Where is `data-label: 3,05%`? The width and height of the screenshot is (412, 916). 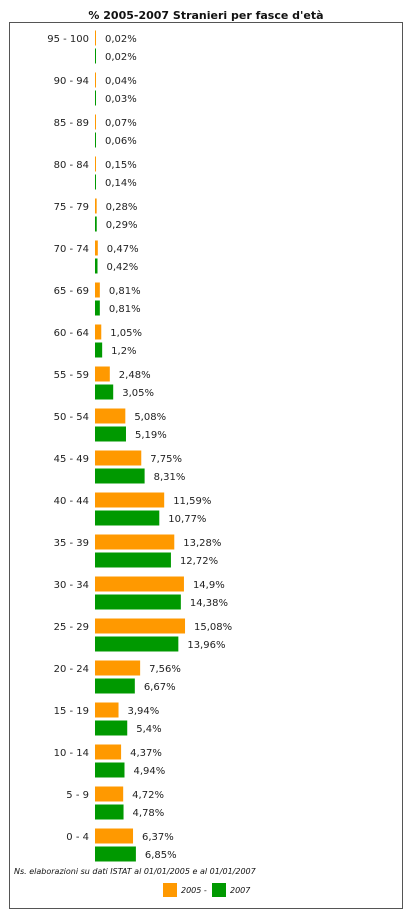
data-label: 3,05% is located at coordinates (138, 393).